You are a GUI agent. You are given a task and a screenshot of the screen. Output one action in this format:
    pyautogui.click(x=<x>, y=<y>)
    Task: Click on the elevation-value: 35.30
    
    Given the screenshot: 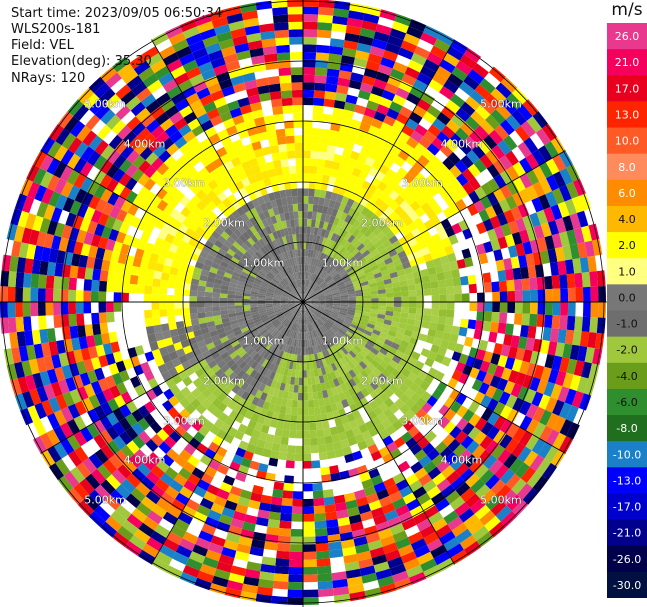 What is the action you would take?
    pyautogui.click(x=133, y=61)
    